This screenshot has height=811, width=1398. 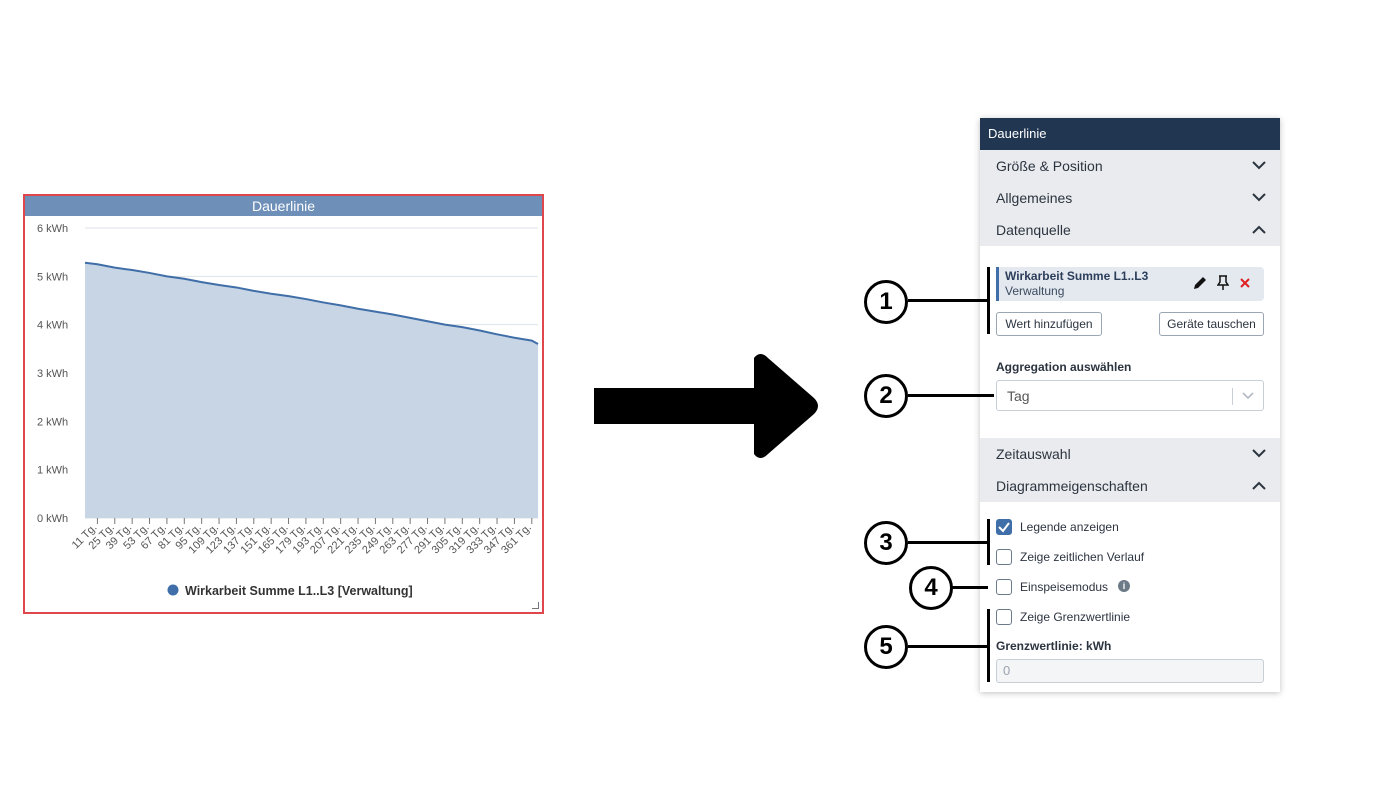 What do you see at coordinates (1130, 230) in the screenshot?
I see `section-datasource: Datenquelle` at bounding box center [1130, 230].